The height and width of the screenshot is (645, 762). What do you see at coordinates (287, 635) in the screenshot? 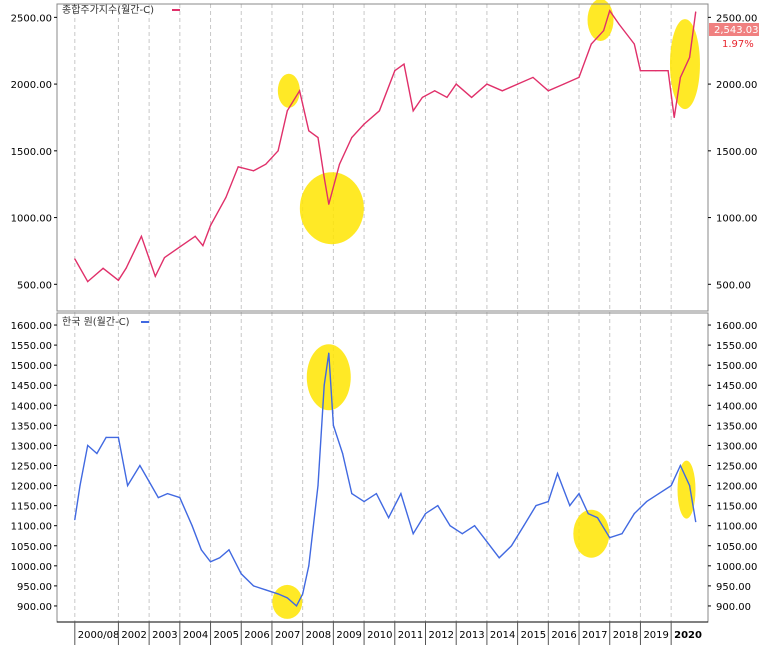
I see `x-tick-label: 2007` at bounding box center [287, 635].